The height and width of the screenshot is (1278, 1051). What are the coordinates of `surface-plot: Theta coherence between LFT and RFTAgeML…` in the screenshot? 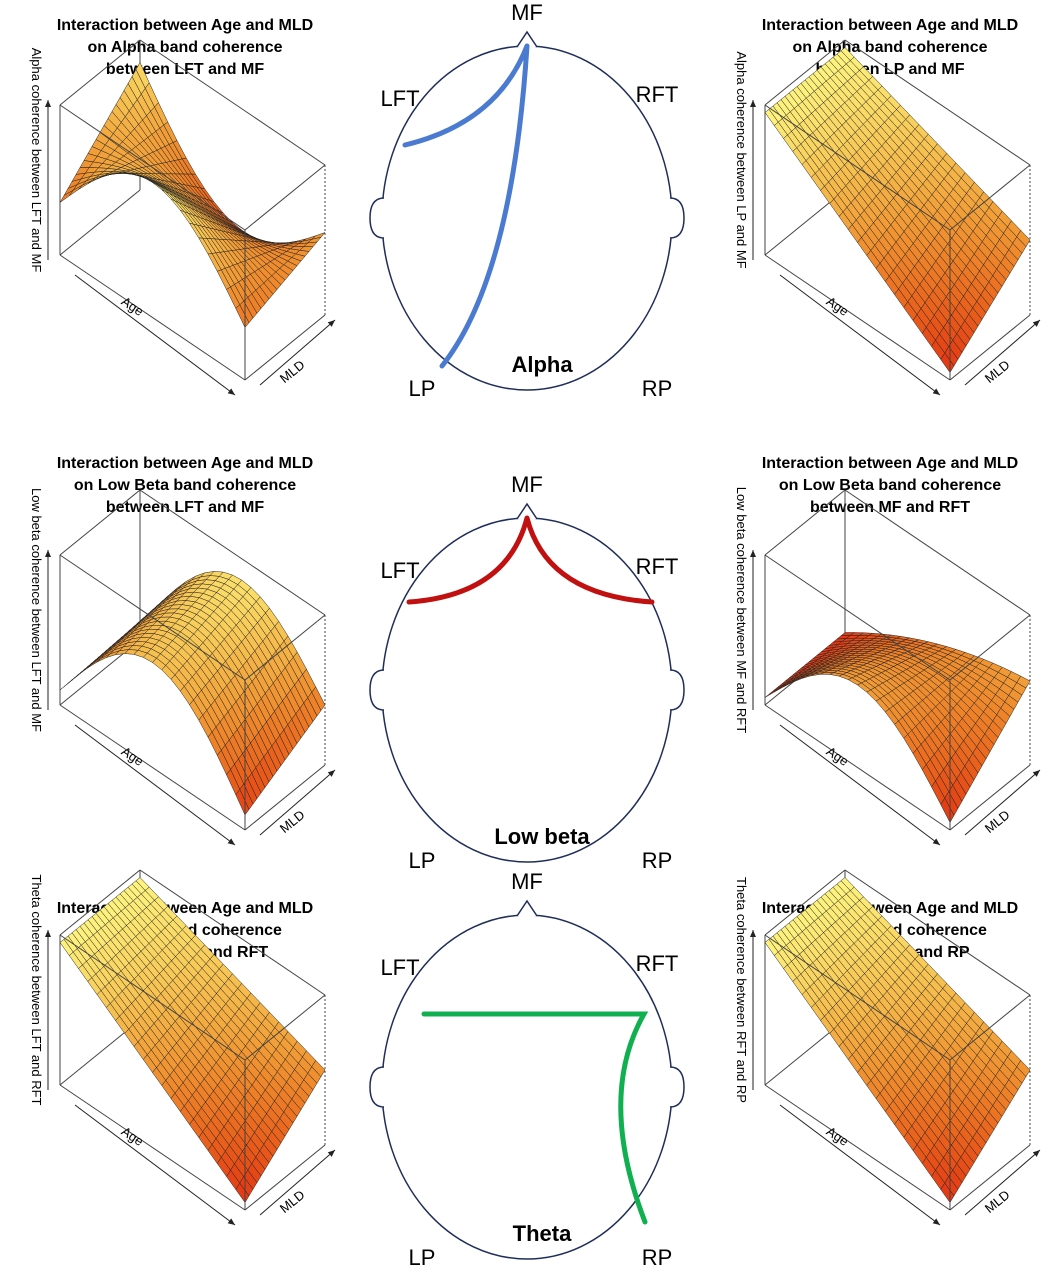 It's located at (182, 1047).